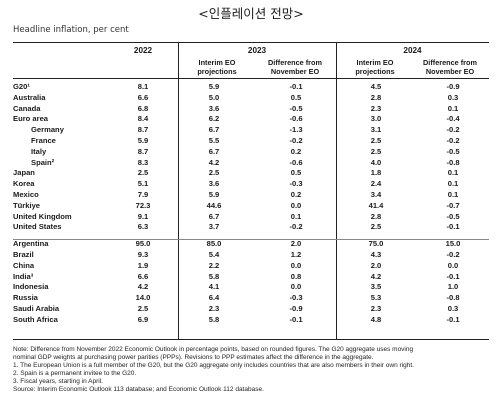 Image resolution: width=502 pixels, height=416 pixels. What do you see at coordinates (143, 244) in the screenshot?
I see `cell-2022: 95.0` at bounding box center [143, 244].